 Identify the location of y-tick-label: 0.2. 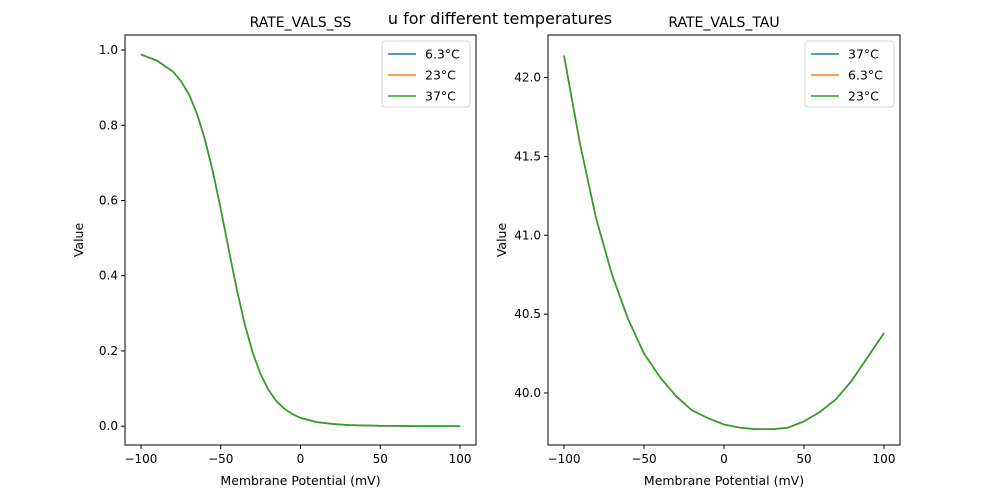
(108, 351).